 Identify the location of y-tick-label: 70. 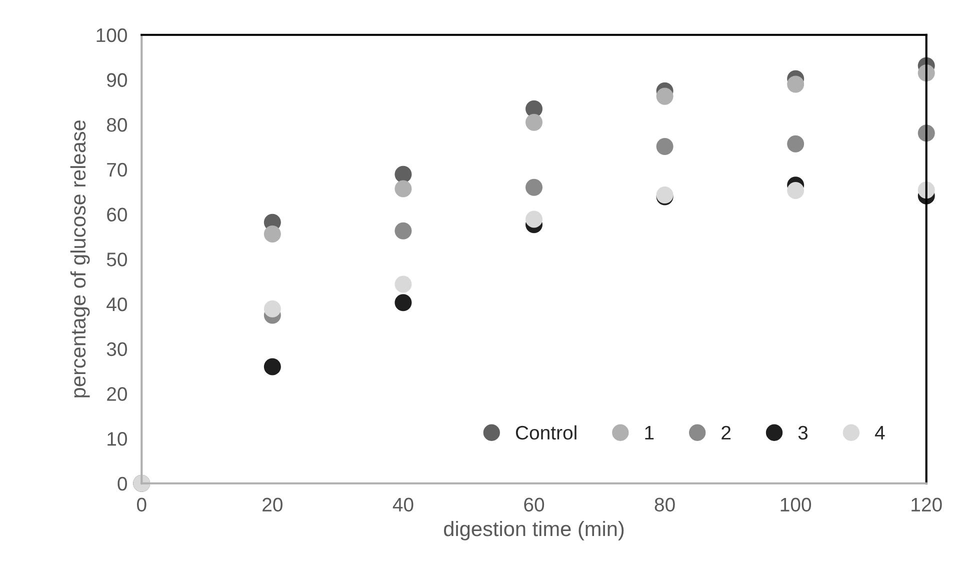
(117, 169).